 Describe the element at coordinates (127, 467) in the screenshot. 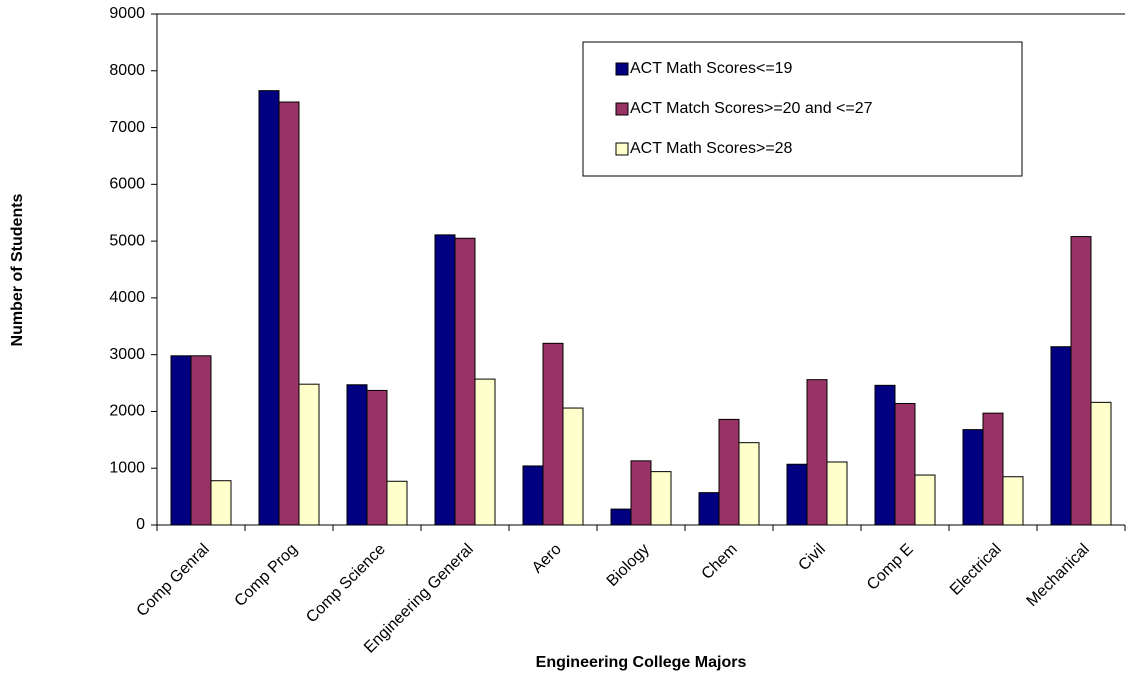

I see `y-tick-label: 1000` at that location.